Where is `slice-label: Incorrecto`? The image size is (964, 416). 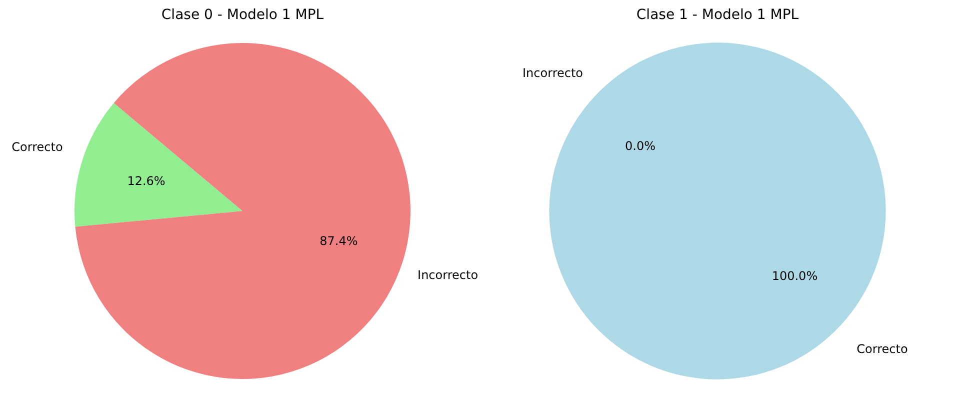
slice-label: Incorrecto is located at coordinates (448, 275).